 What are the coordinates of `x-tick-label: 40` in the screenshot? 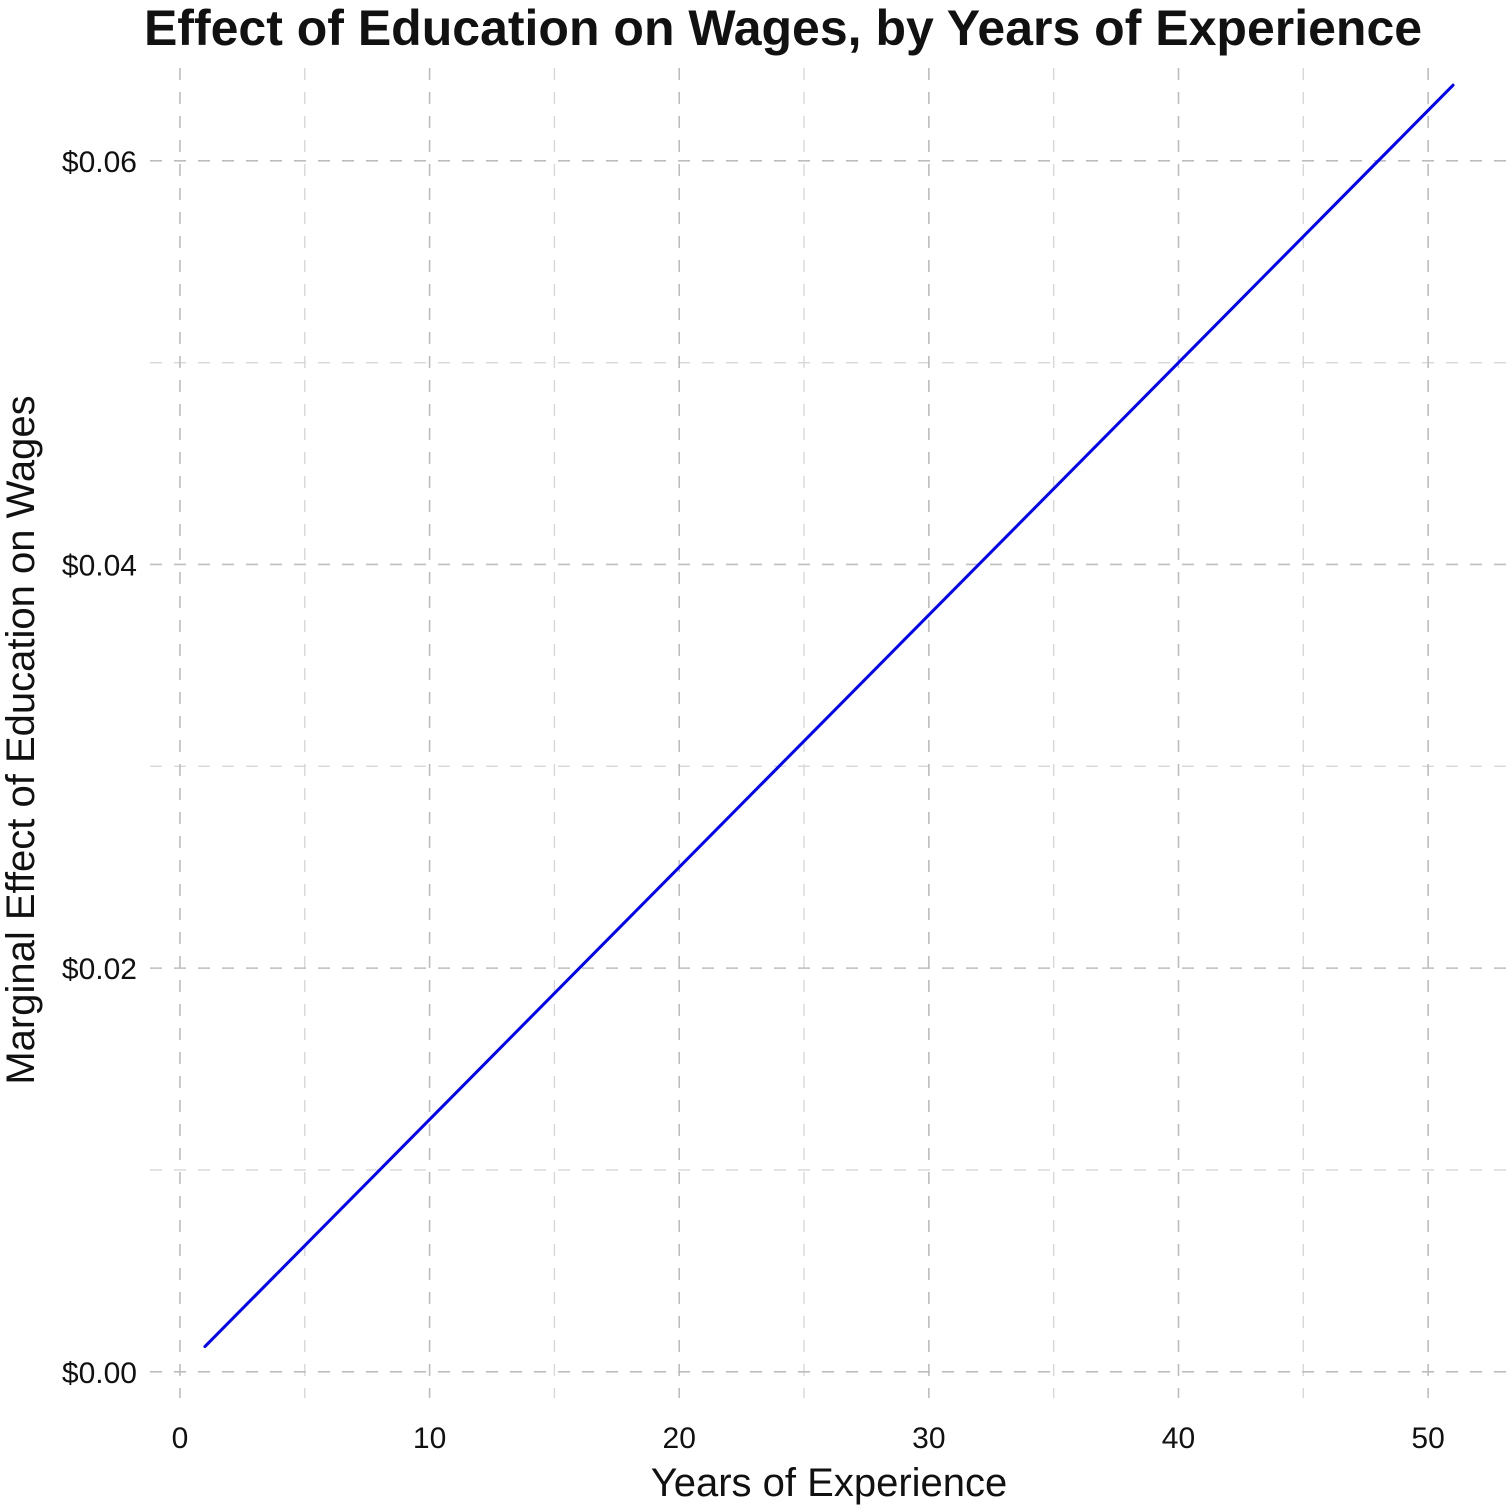 It's located at (1178, 1438).